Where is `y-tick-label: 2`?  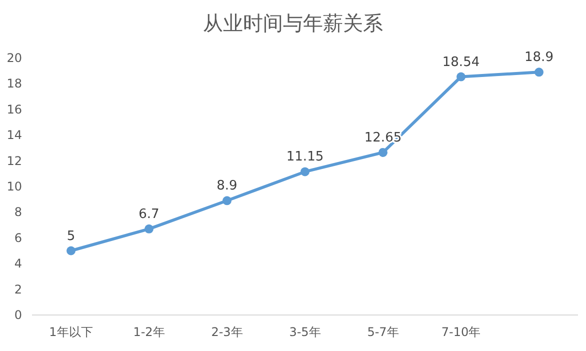
y-tick-label: 2 is located at coordinates (18, 289).